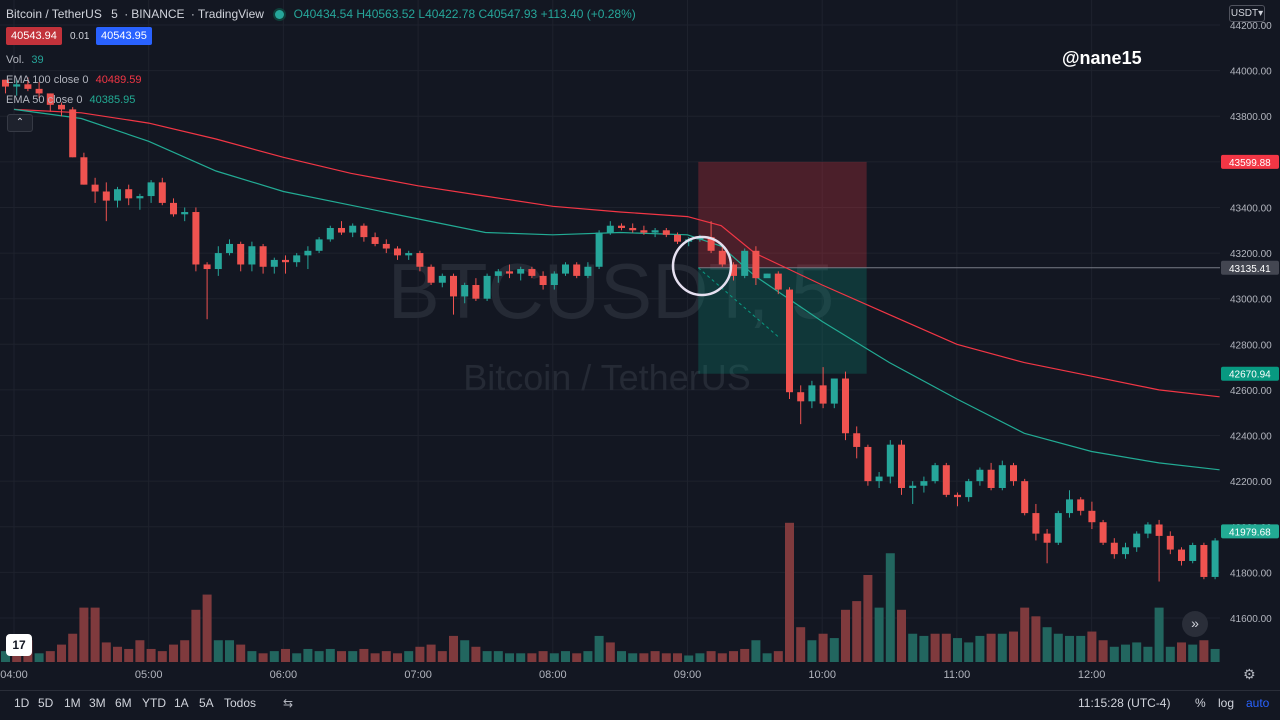  What do you see at coordinates (123, 703) in the screenshot?
I see `timeframe-6m: 6M` at bounding box center [123, 703].